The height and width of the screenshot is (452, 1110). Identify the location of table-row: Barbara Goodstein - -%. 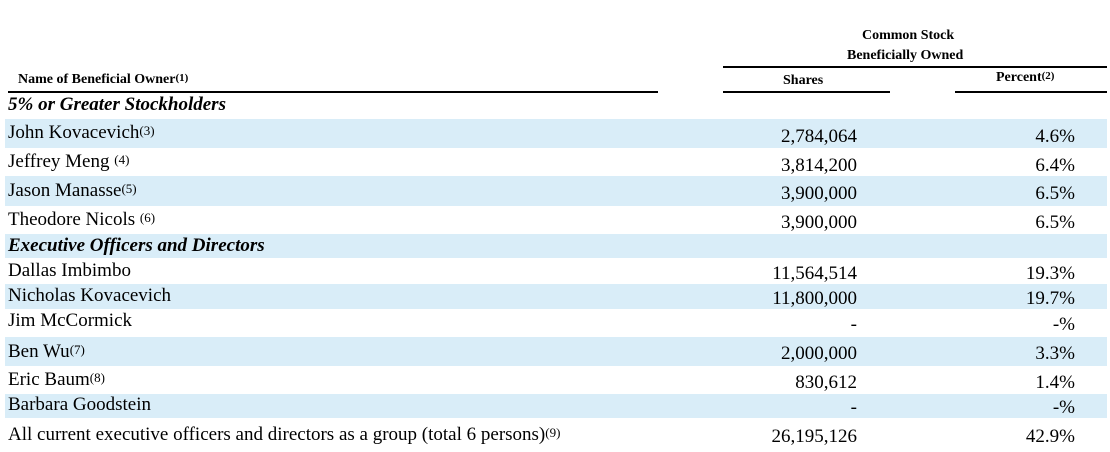
(556, 406).